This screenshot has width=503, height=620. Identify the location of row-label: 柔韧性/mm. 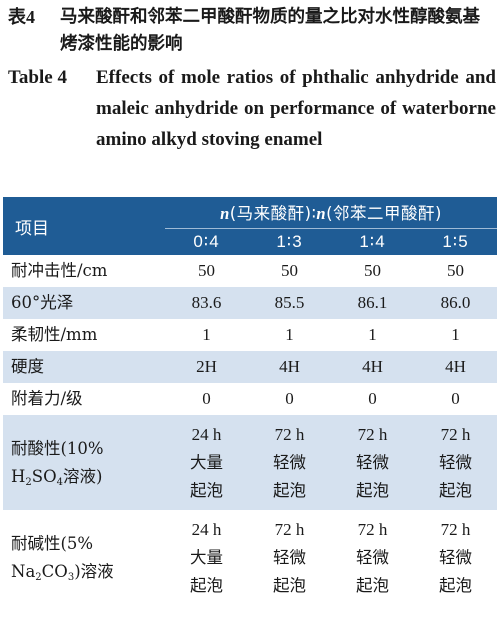
(54, 334).